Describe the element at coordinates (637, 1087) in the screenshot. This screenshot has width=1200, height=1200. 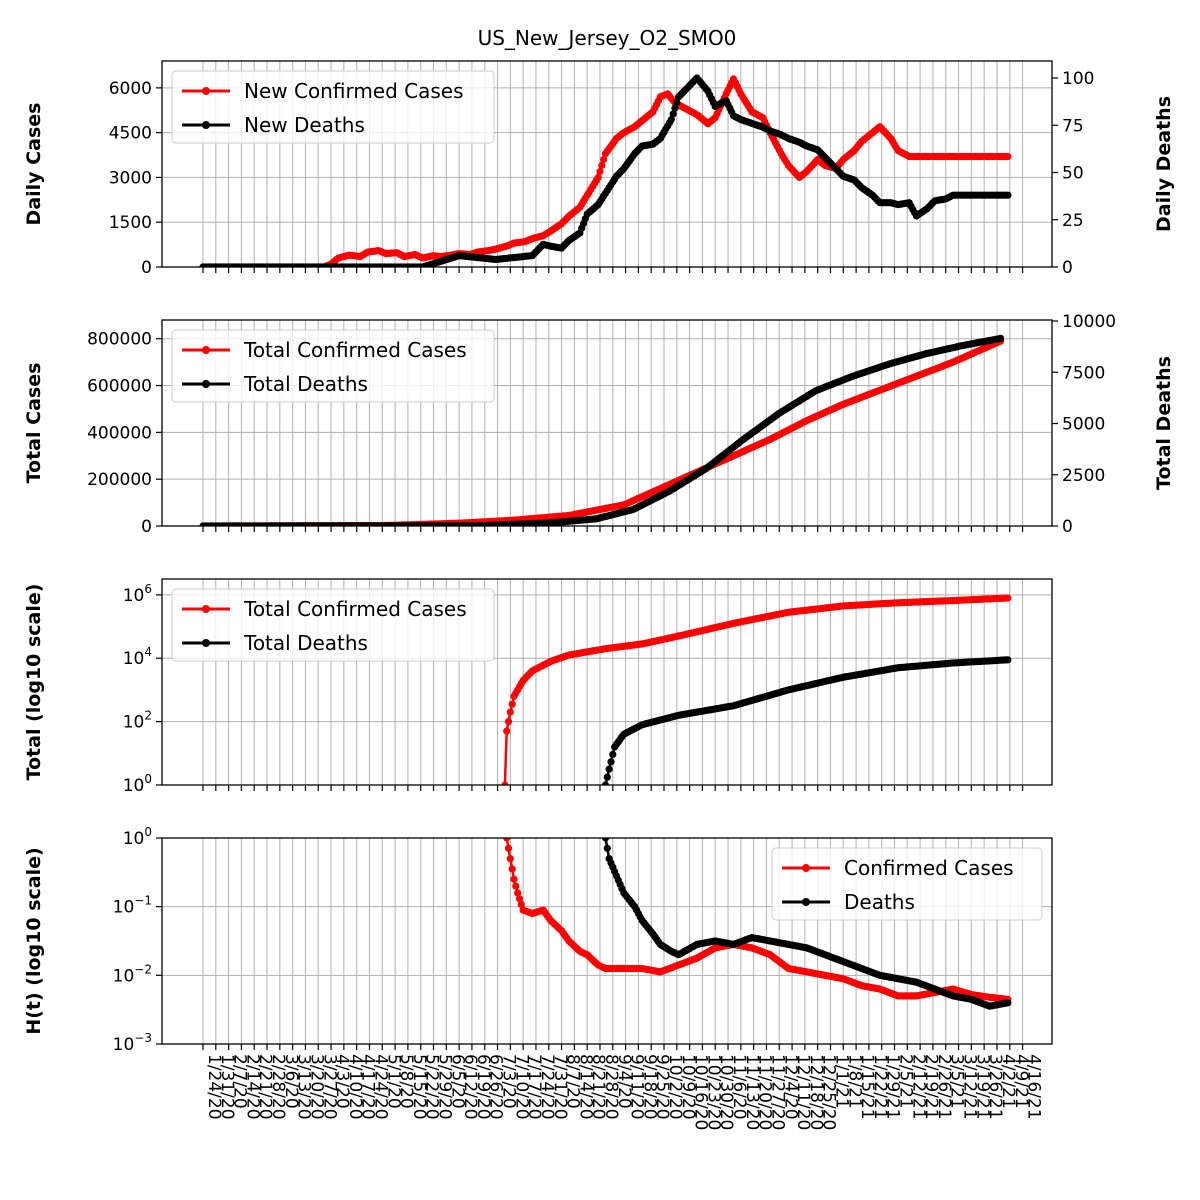
I see `x-tick-label: 9/11/20` at that location.